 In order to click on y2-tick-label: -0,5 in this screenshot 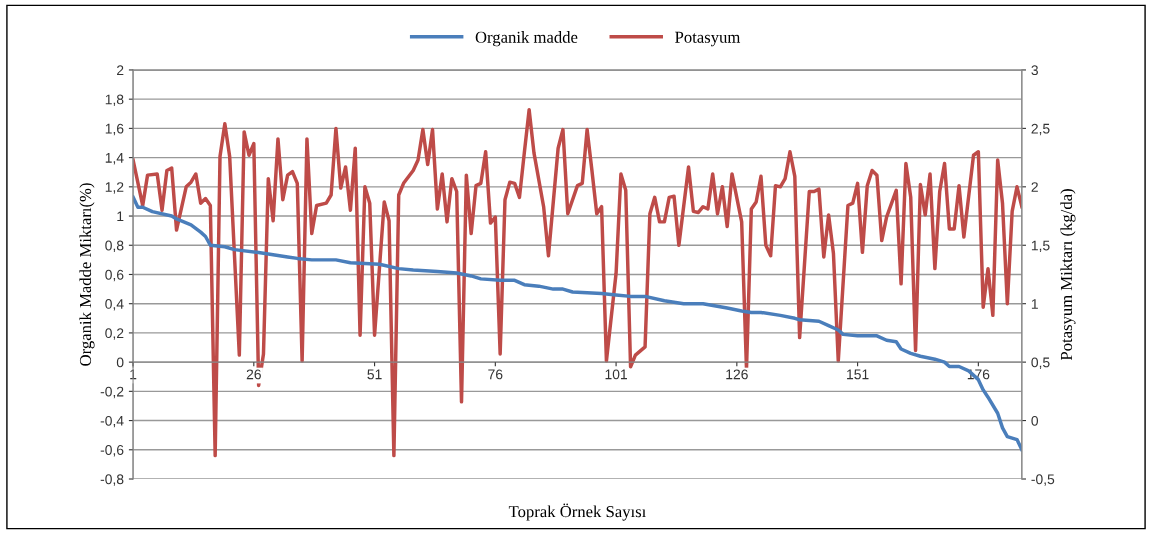, I will do `click(1043, 480)`.